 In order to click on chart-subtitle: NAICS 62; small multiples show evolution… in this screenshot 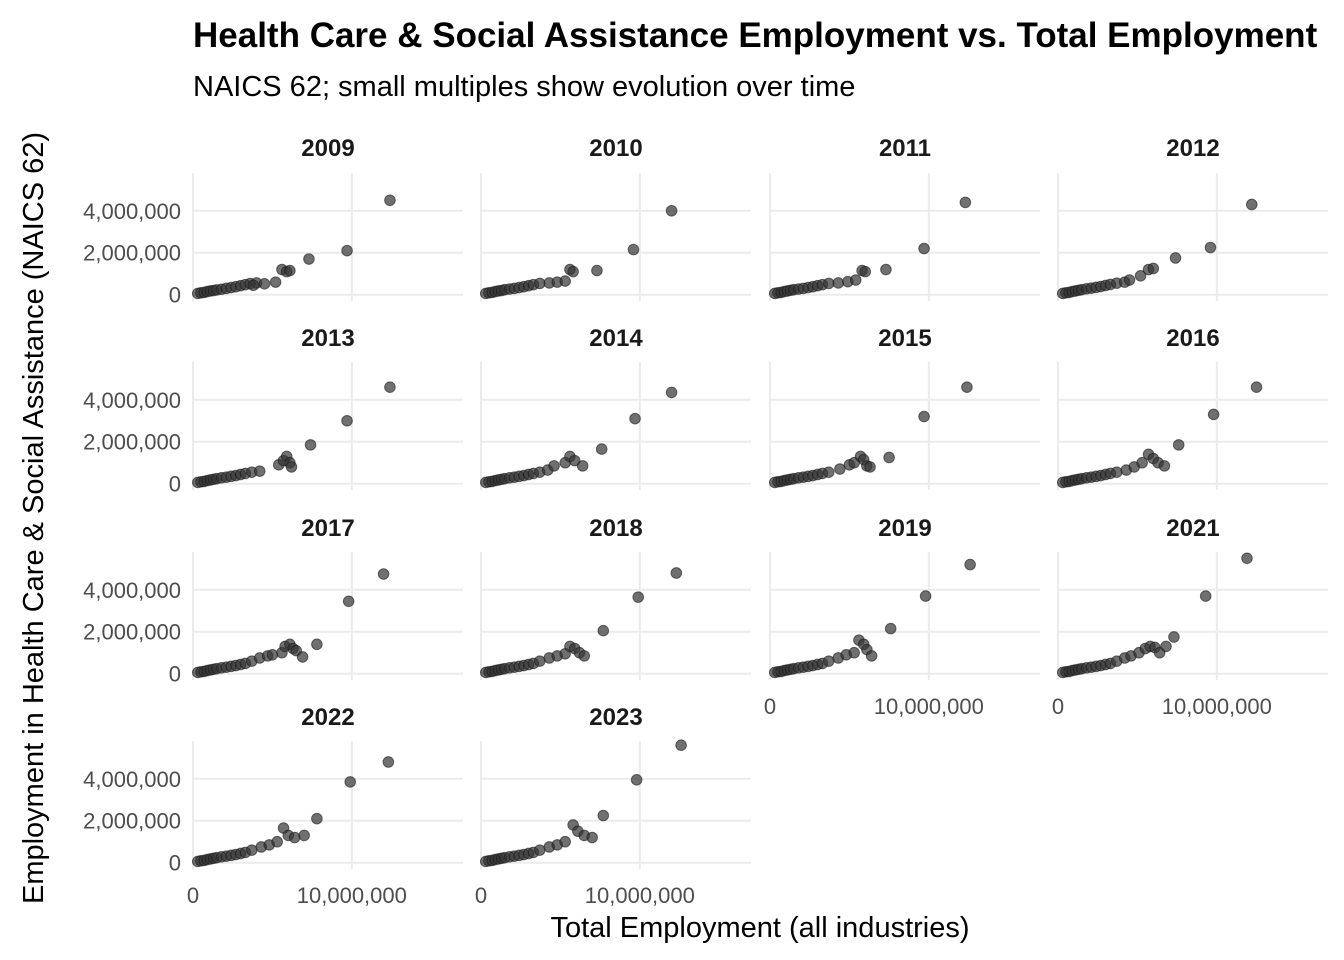, I will do `click(524, 87)`.